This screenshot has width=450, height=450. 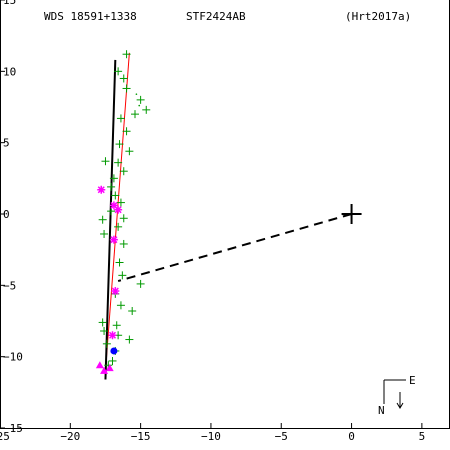 I want to click on y-tick-label: −10, so click(x=13, y=357).